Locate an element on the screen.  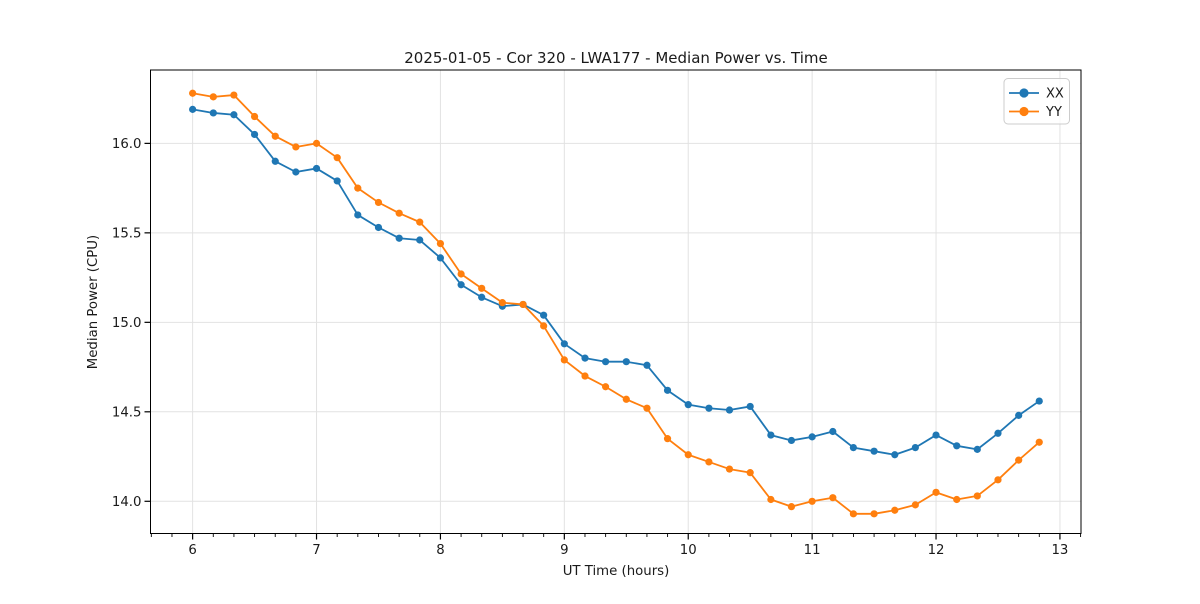
x-tick-label: 10 is located at coordinates (688, 550).